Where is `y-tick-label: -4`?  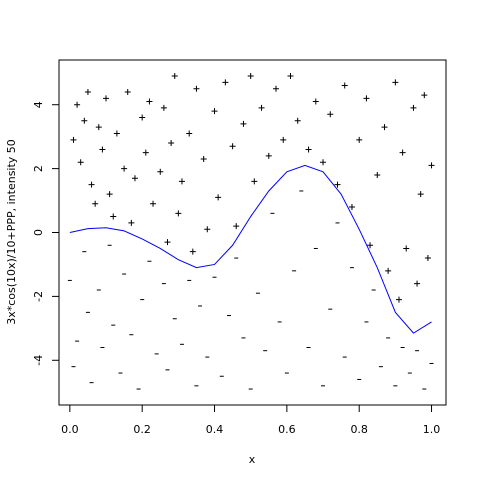 y-tick-label: -4 is located at coordinates (38, 360).